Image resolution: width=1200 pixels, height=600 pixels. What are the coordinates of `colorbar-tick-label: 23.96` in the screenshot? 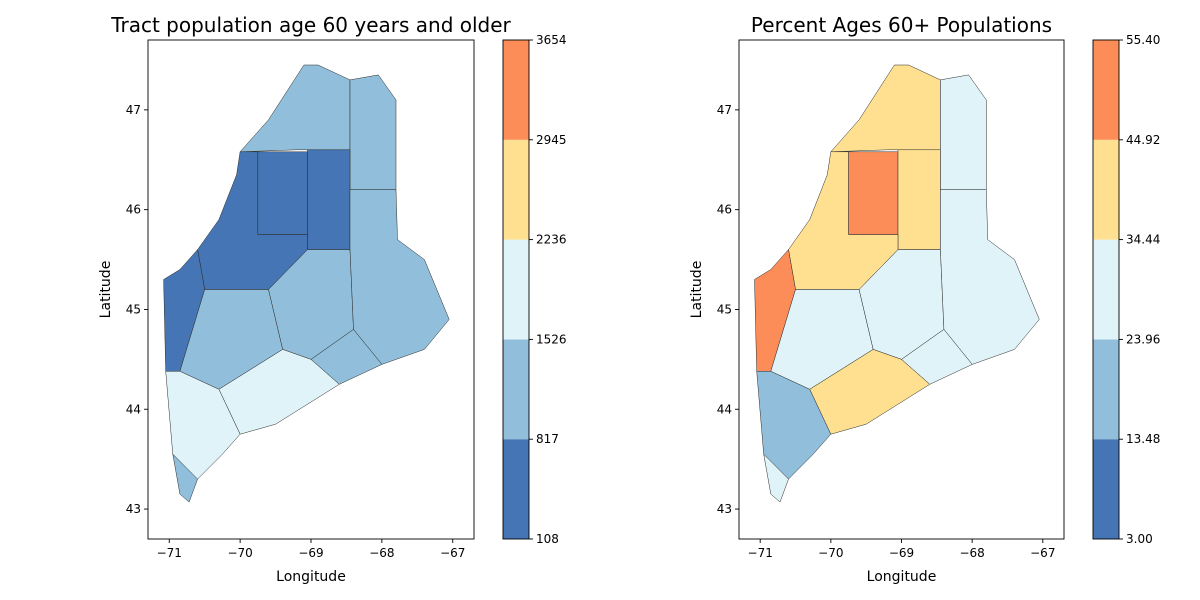 It's located at (1143, 339).